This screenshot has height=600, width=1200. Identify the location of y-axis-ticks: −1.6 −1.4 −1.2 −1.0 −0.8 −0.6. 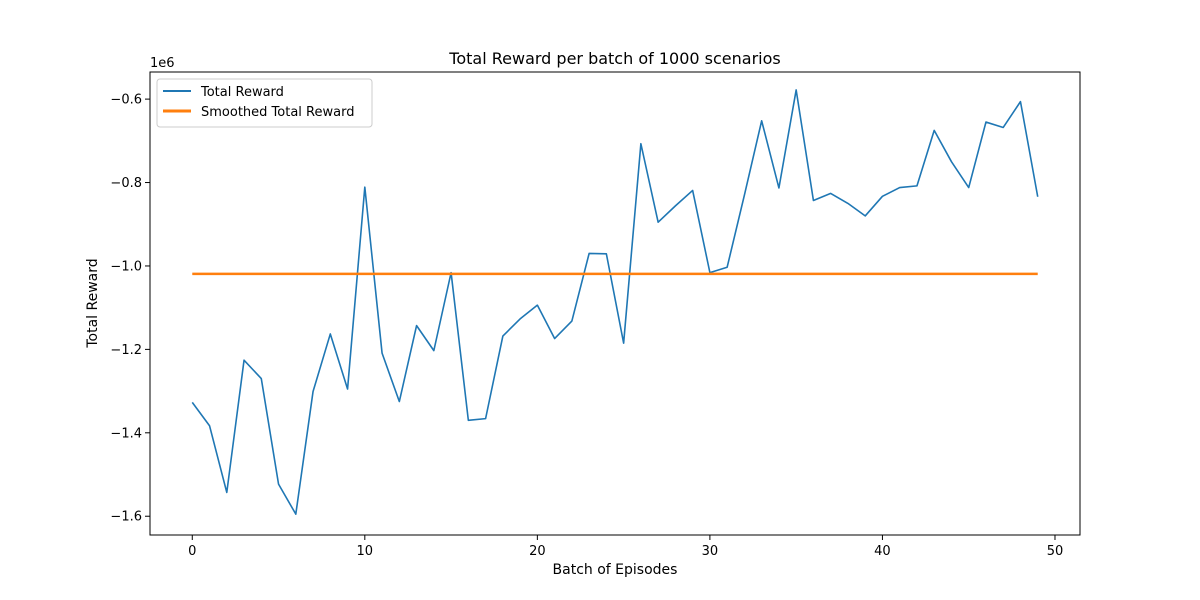
(130, 309).